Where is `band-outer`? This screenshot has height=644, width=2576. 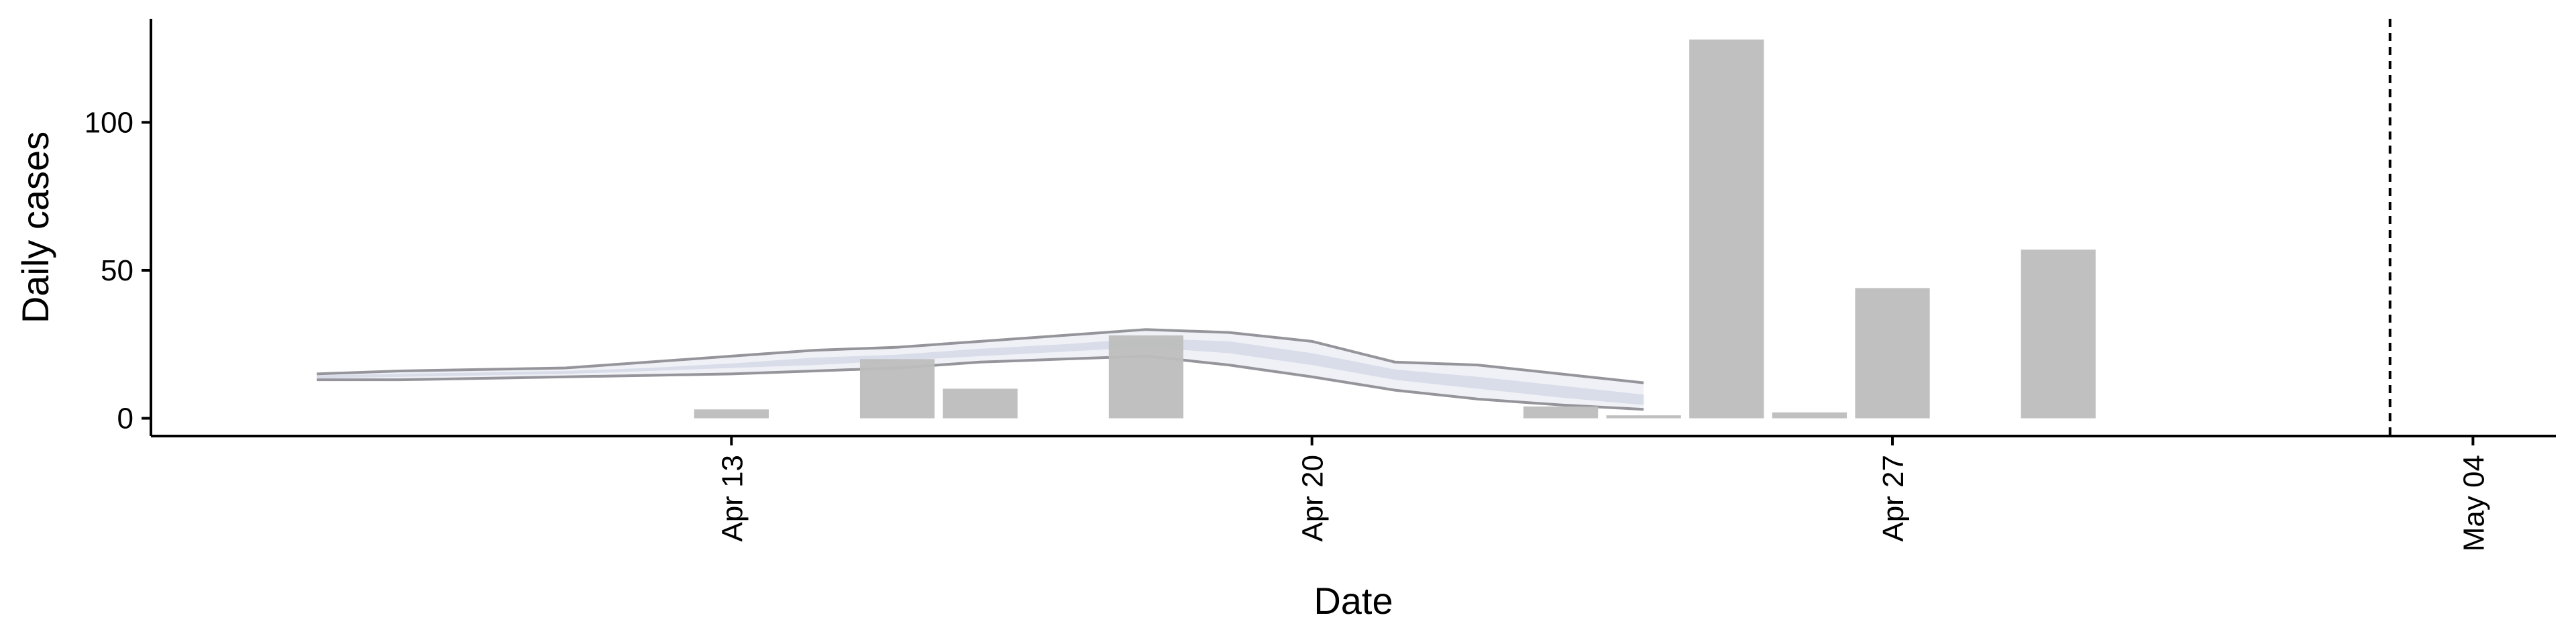 band-outer is located at coordinates (980, 369).